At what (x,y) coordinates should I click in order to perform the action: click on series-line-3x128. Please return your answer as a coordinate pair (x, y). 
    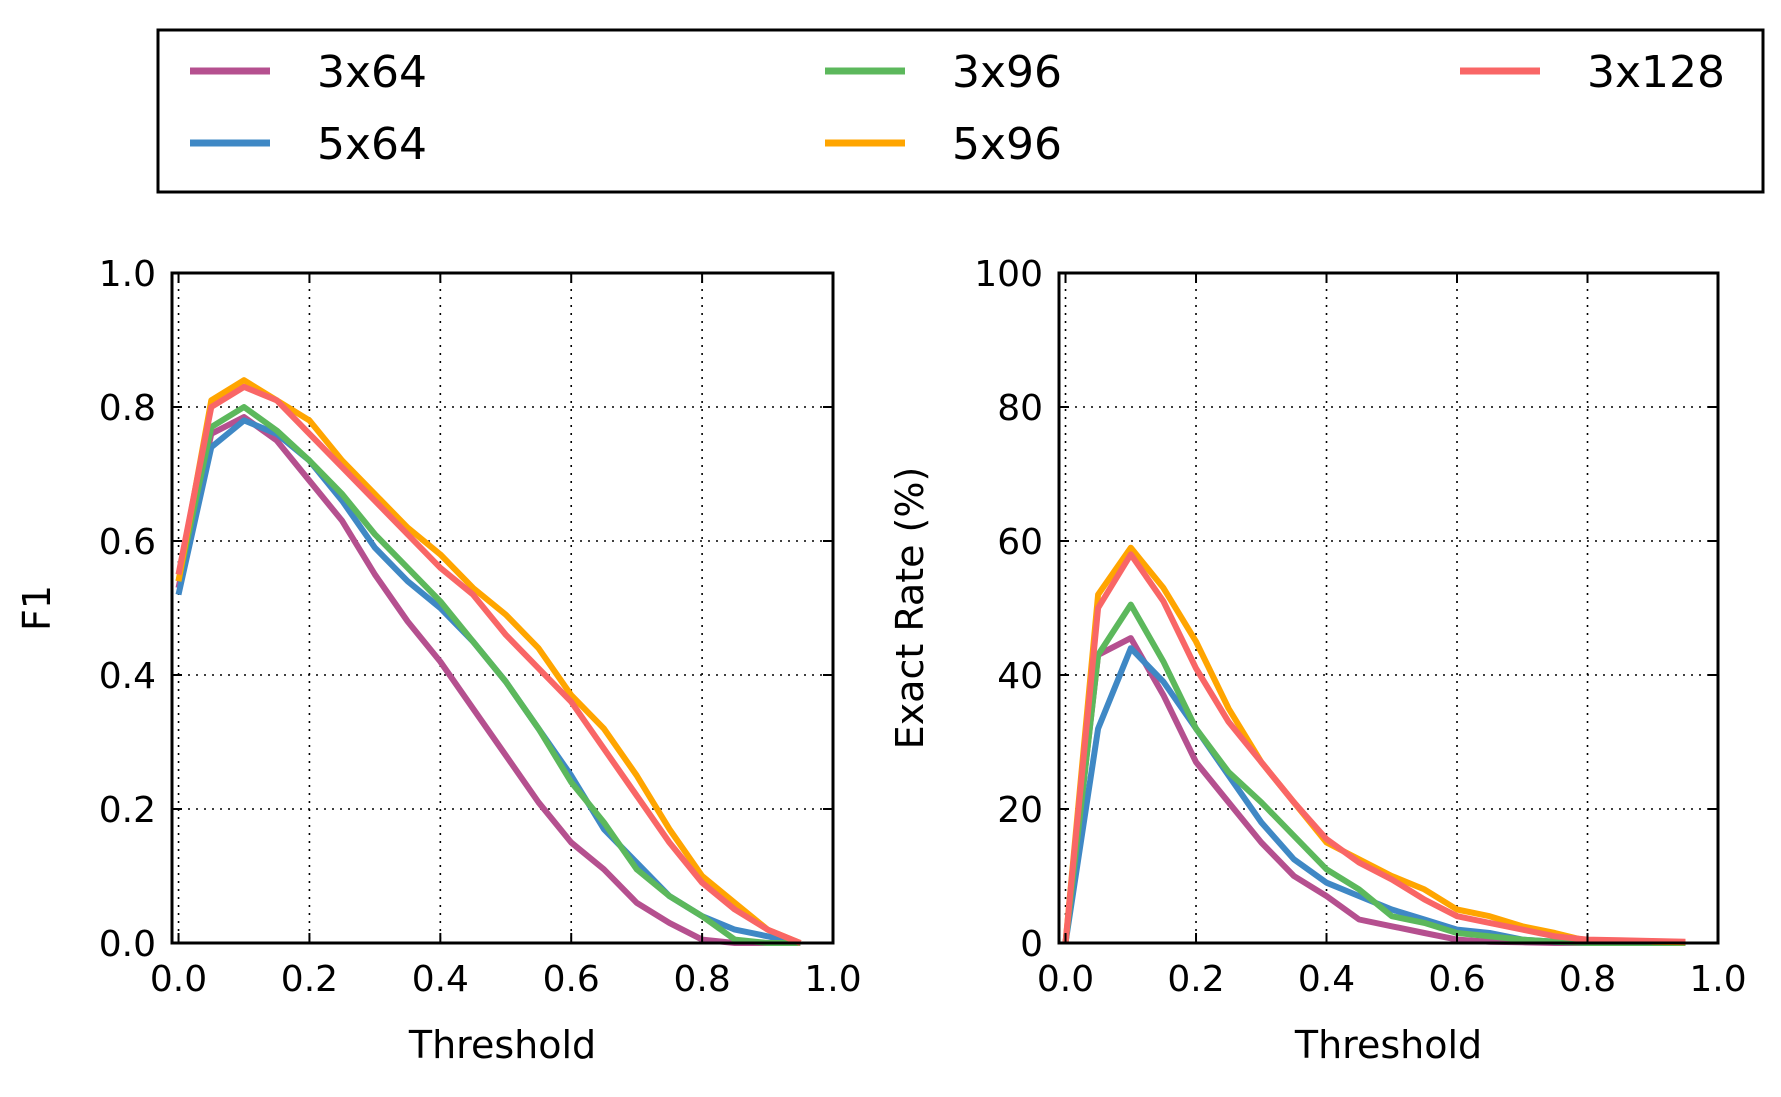
    Looking at the image, I should click on (1374, 748).